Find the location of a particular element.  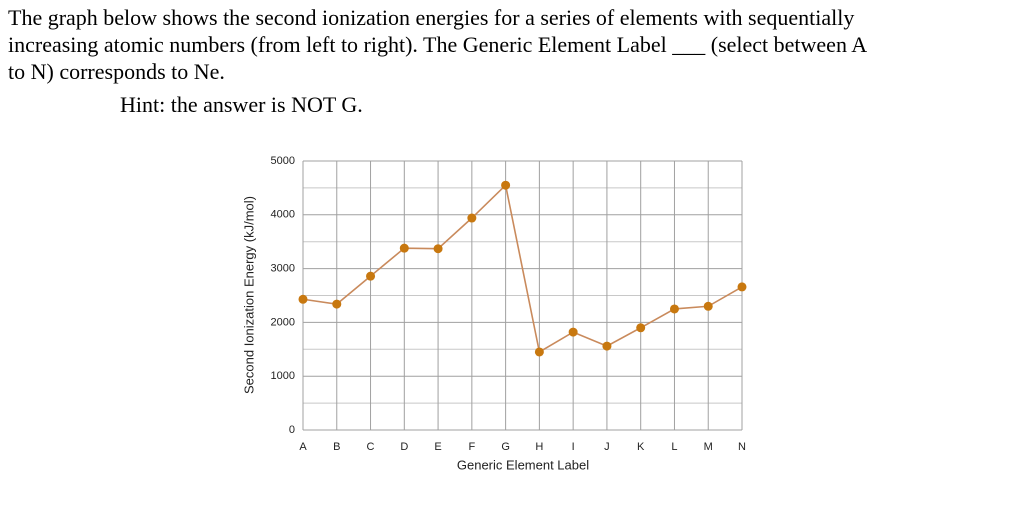

x-tick-label: B is located at coordinates (336, 447).